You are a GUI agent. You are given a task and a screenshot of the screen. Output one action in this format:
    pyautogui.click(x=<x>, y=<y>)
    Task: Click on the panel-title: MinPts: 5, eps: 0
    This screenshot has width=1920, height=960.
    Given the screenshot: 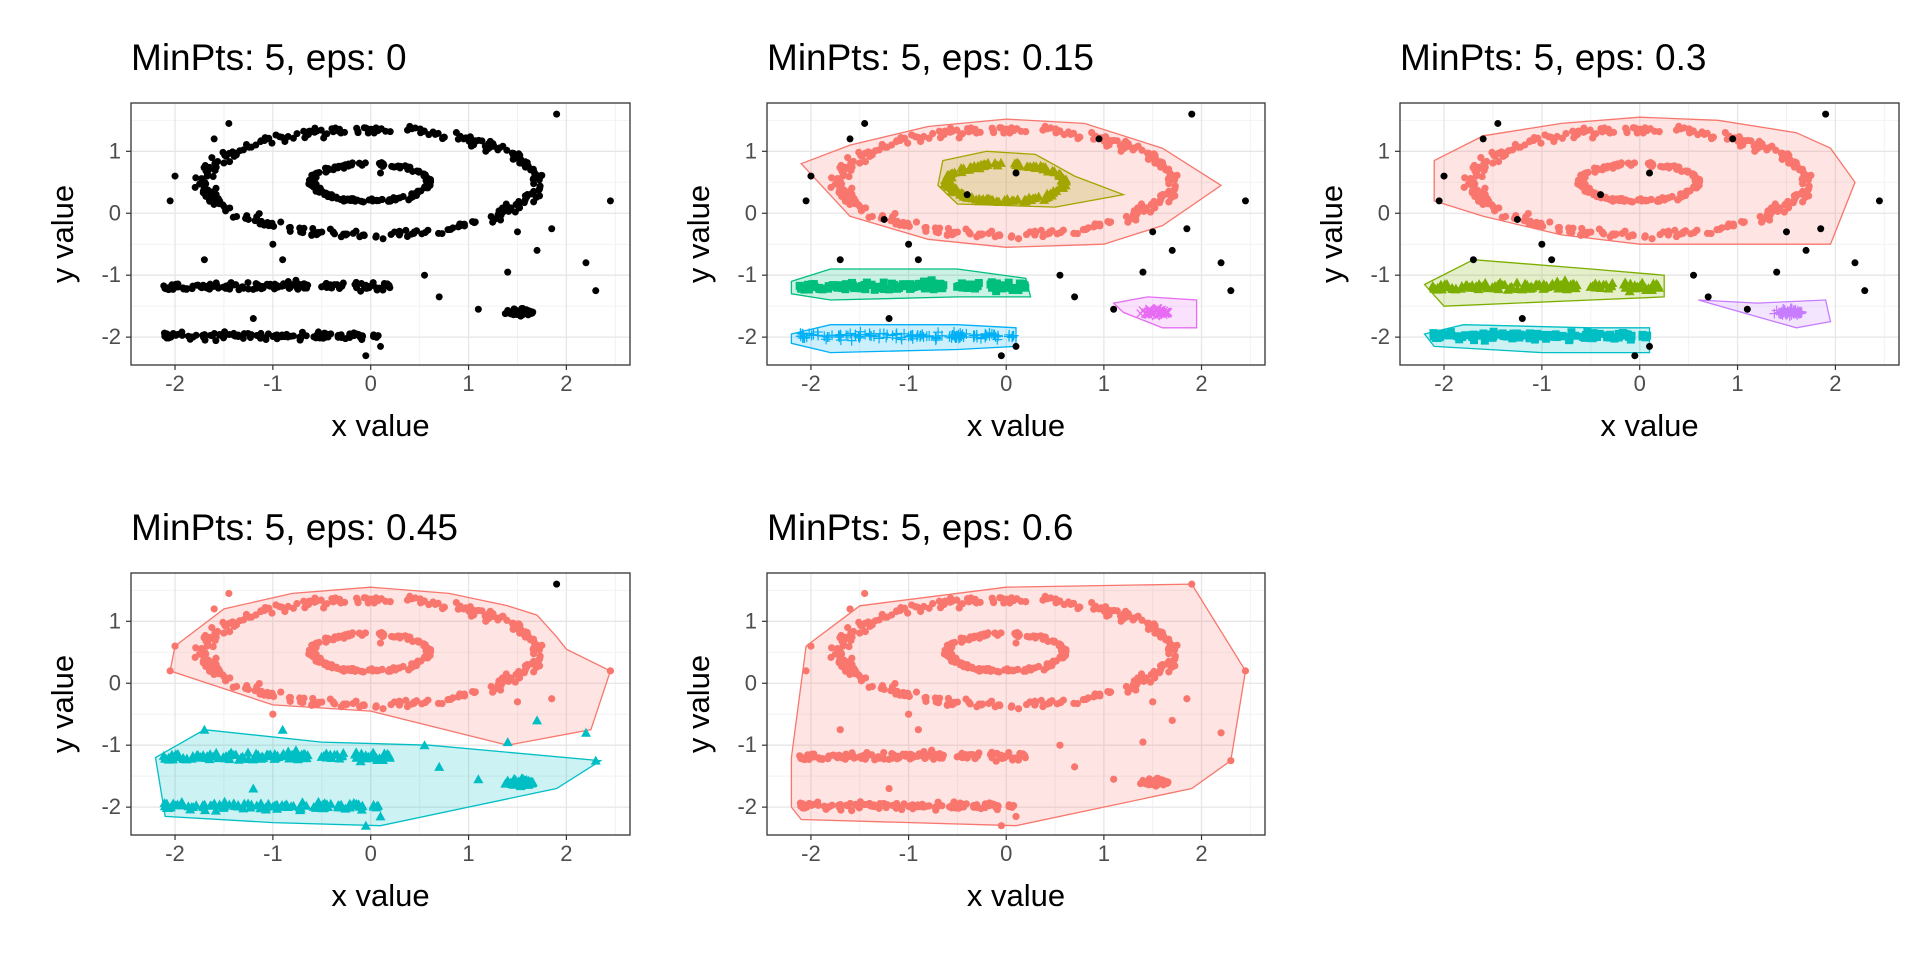 What is the action you would take?
    pyautogui.click(x=269, y=57)
    